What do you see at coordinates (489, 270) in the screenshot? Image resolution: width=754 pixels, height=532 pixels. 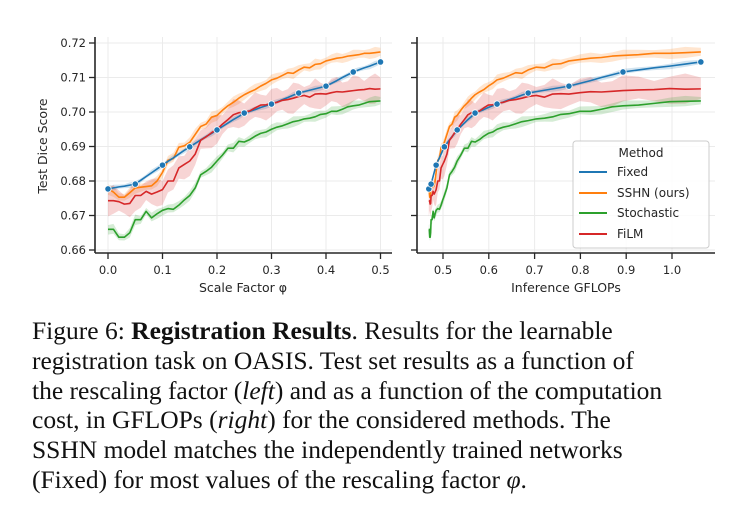 I see `x-tick-label: 0.6` at bounding box center [489, 270].